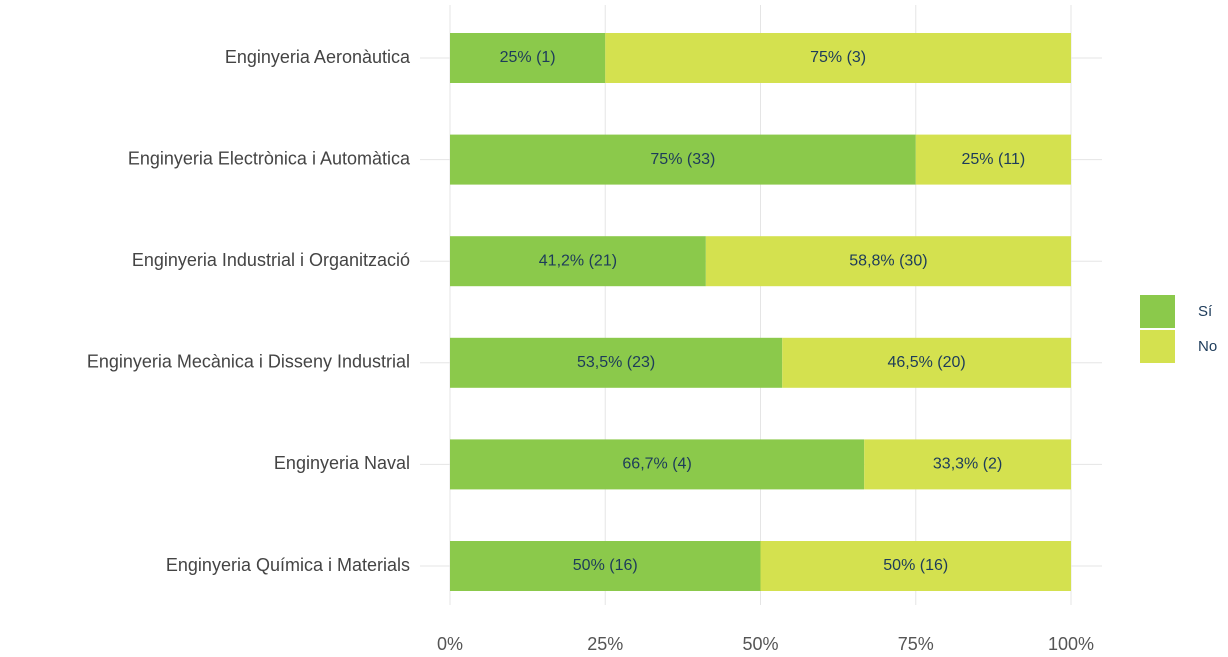 The image size is (1228, 657). Describe the element at coordinates (248, 362) in the screenshot. I see `y-tick-label: Enginyeria Mecànica i Disseny Industrial` at that location.